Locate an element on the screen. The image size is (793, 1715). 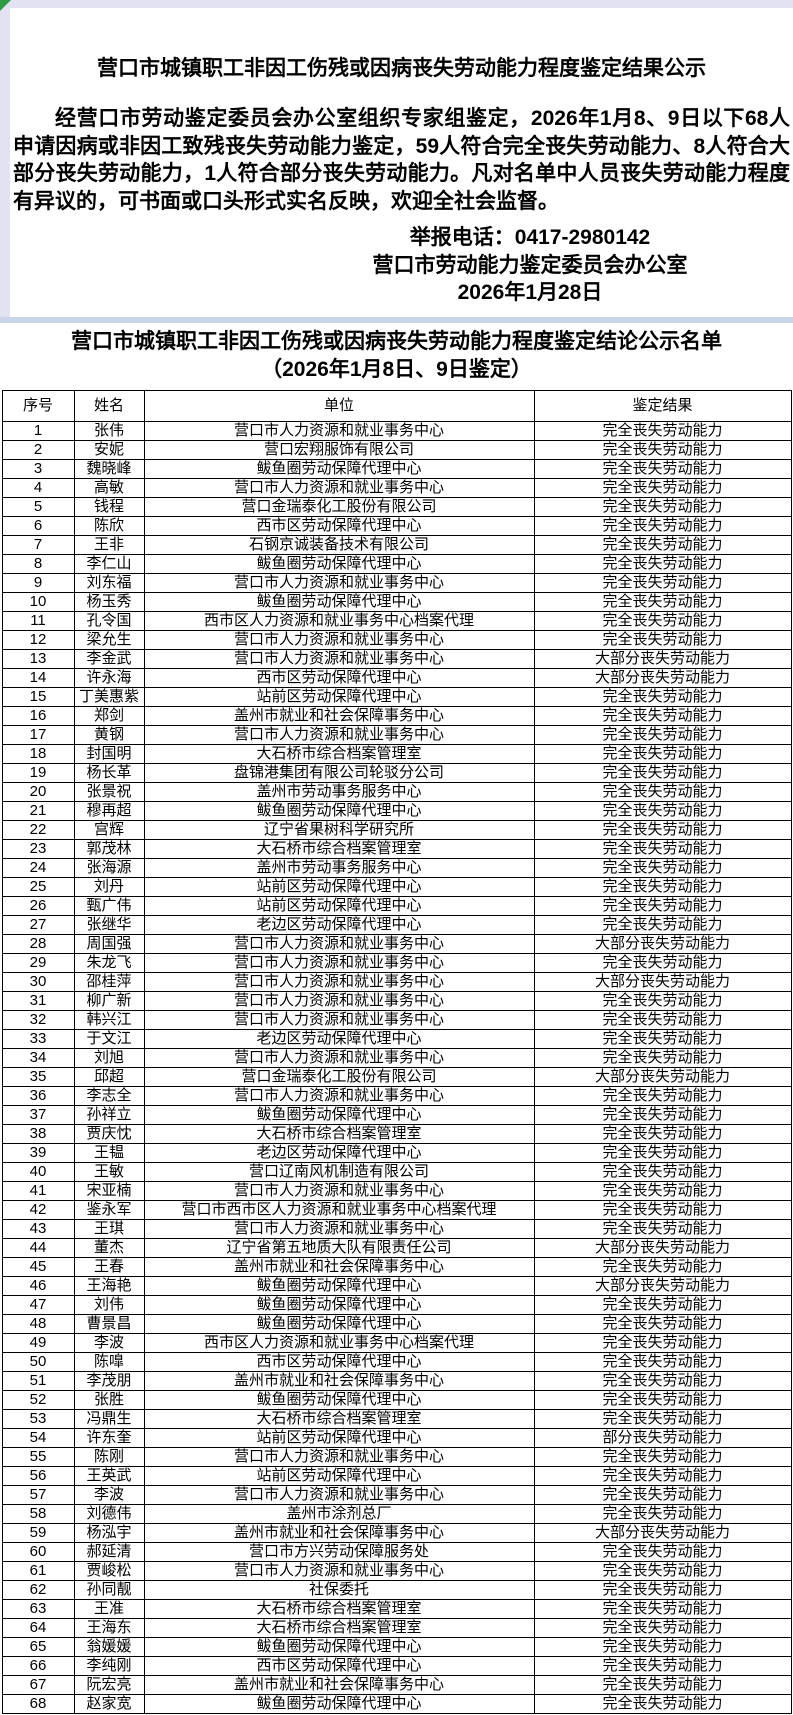
row-index: 11 is located at coordinates (38, 621).